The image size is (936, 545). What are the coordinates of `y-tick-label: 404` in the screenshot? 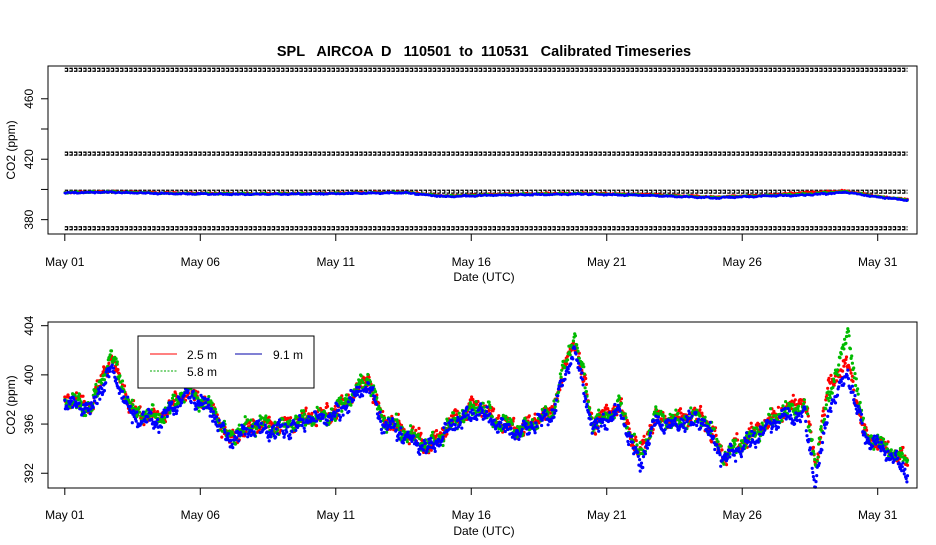 It's located at (29, 325).